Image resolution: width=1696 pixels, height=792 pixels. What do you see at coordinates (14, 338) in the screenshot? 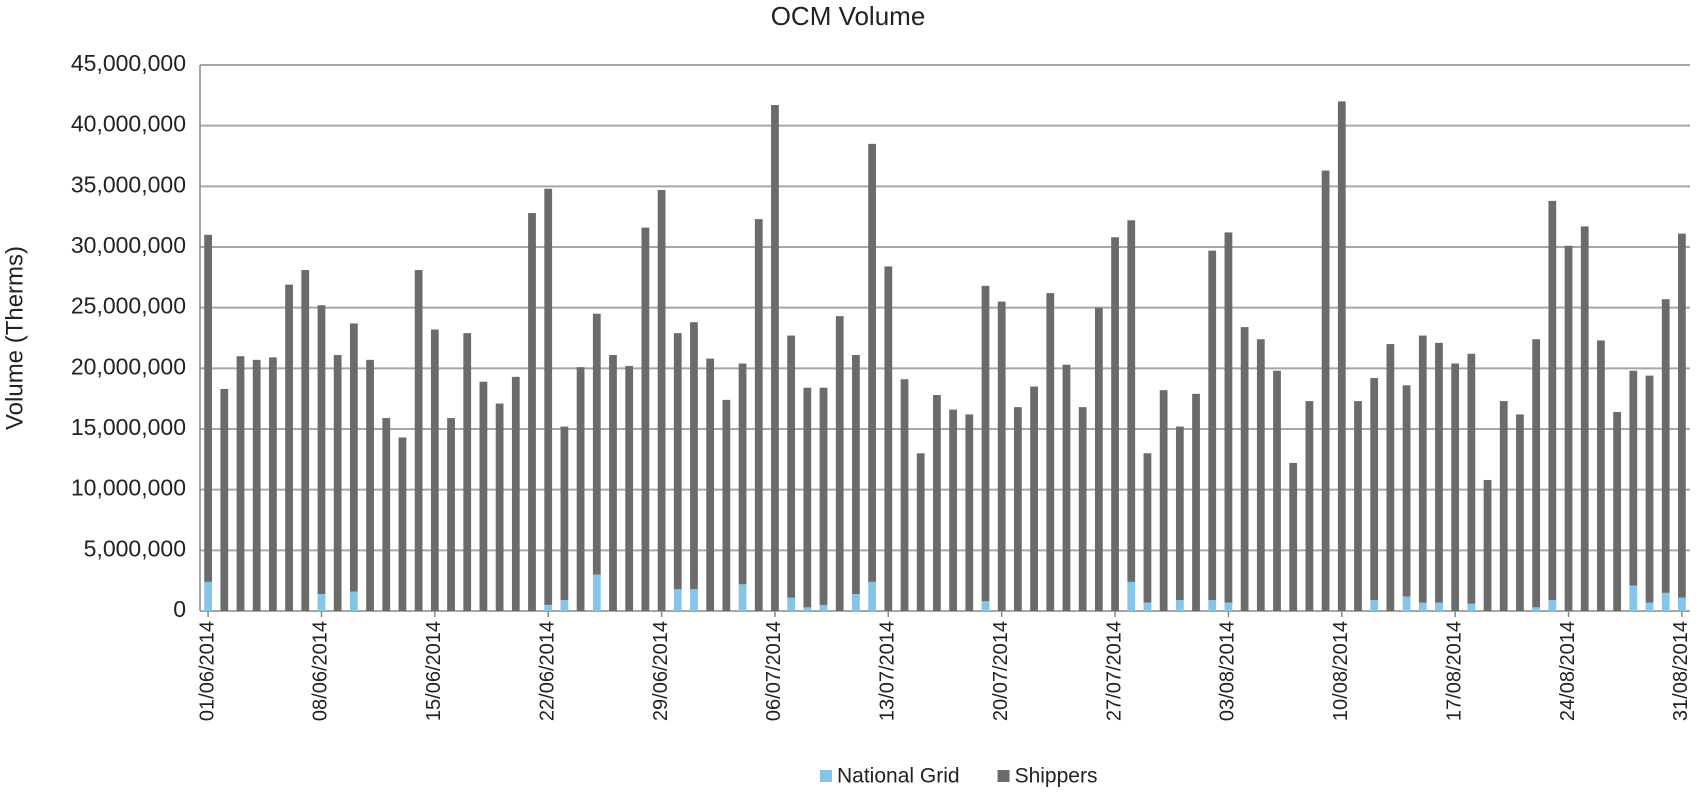
I see `y-axis-label: Volume (Therms)` at bounding box center [14, 338].